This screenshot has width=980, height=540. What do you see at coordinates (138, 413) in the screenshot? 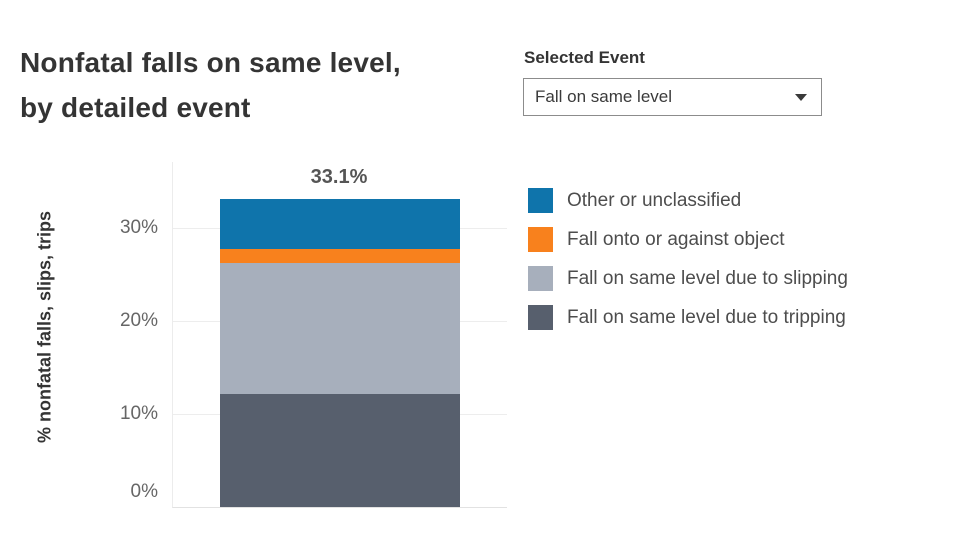
I see `y-tick-10: 10%` at bounding box center [138, 413].